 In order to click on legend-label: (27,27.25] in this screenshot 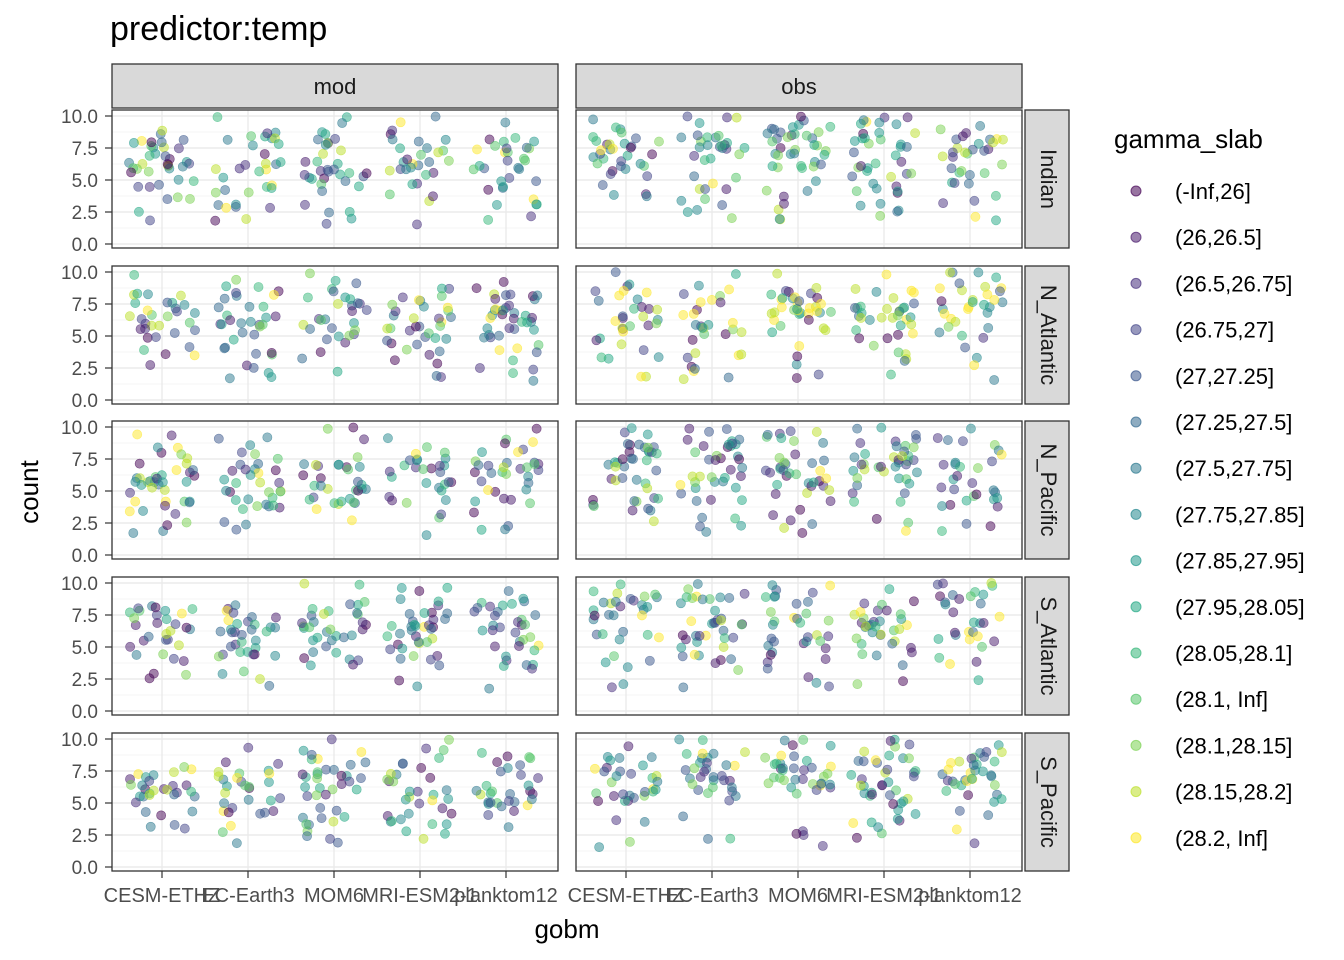, I will do `click(1224, 376)`.